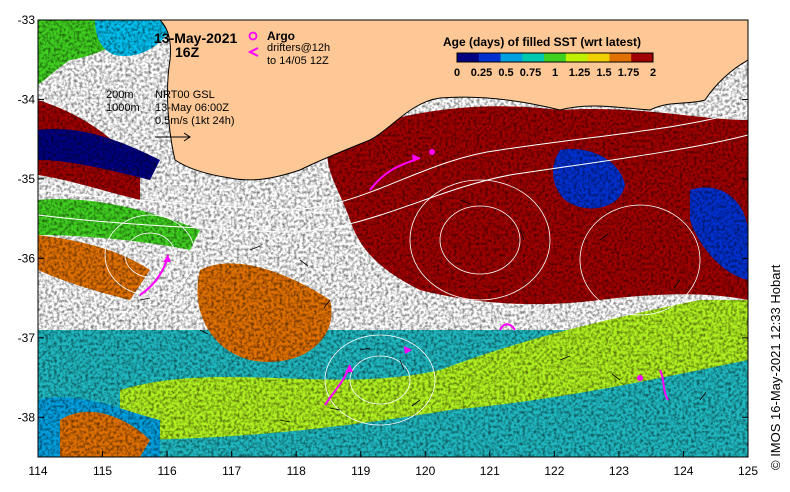  What do you see at coordinates (653, 73) in the screenshot?
I see `colorbar-tick-label: 2` at bounding box center [653, 73].